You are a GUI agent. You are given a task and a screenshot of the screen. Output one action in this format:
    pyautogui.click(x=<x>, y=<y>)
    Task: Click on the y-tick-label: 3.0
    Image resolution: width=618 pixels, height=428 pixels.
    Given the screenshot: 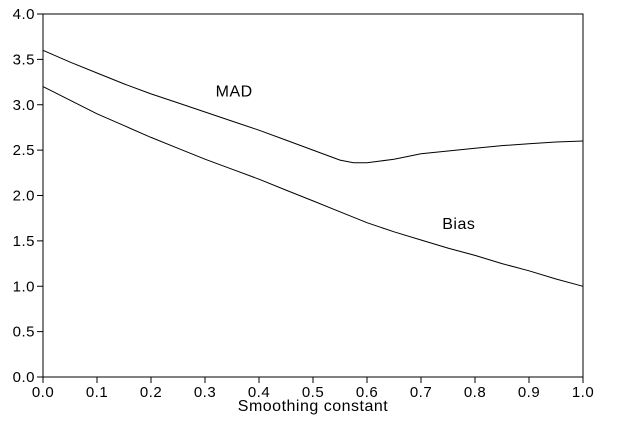 What is the action you would take?
    pyautogui.click(x=24, y=105)
    